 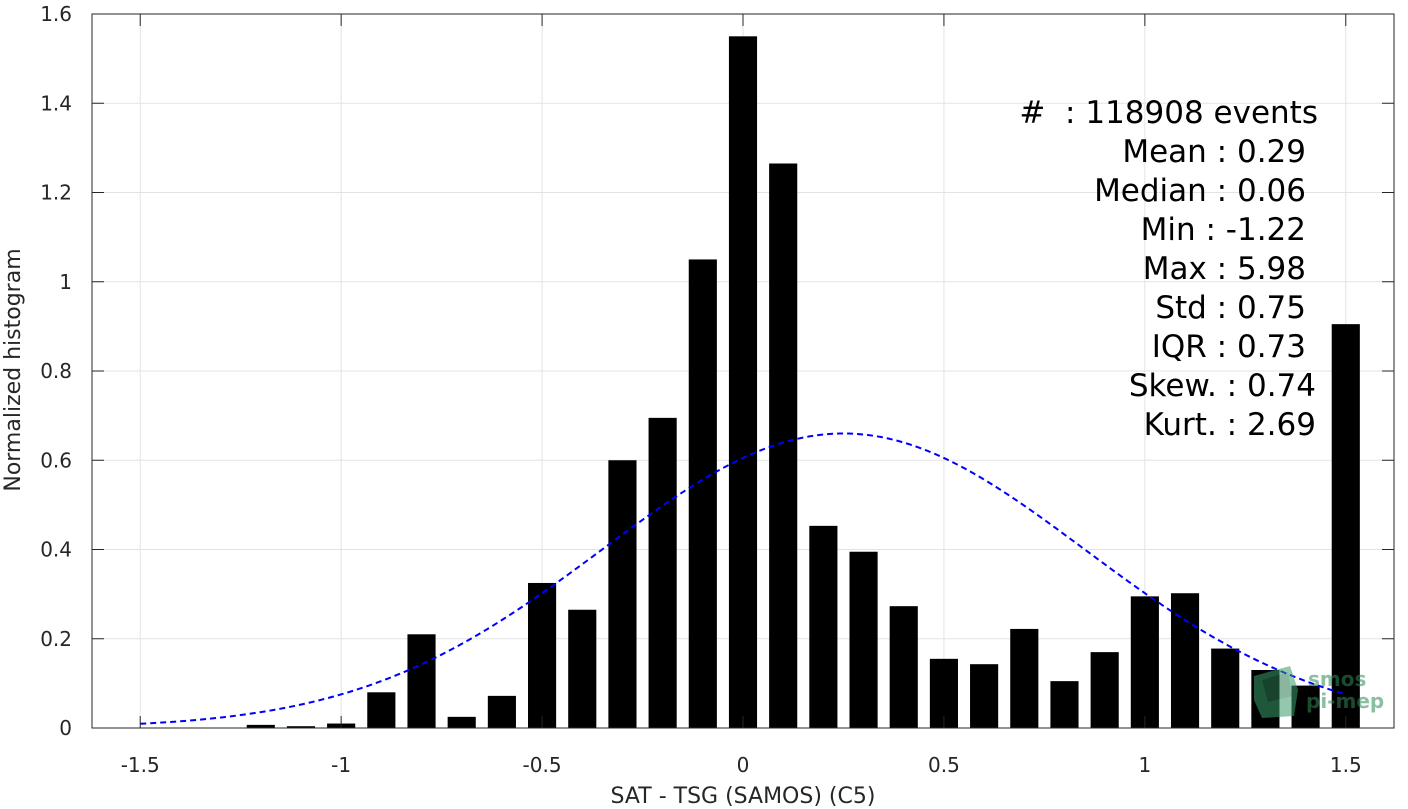 I want to click on smos-pimep-logo: smos pi-mep, so click(x=1319, y=692).